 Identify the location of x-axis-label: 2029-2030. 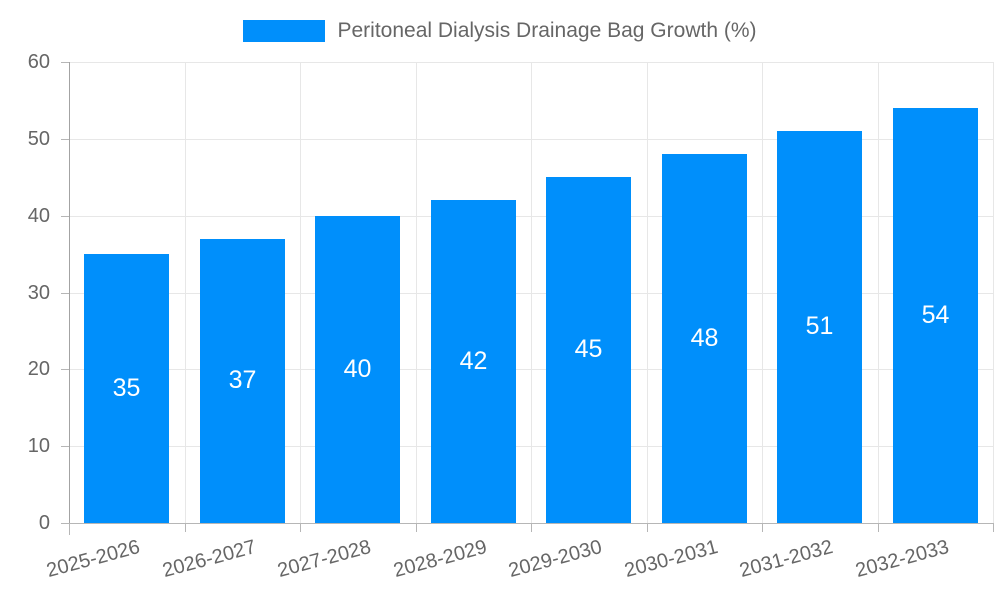
(555, 559).